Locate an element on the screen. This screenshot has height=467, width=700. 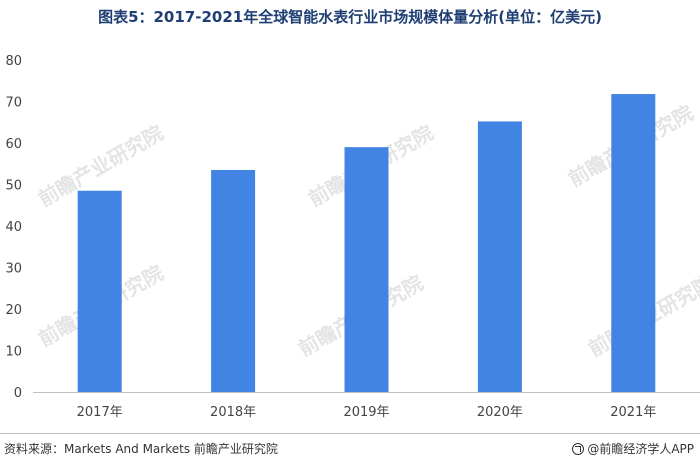
x-tick-label: 2020年 is located at coordinates (500, 412).